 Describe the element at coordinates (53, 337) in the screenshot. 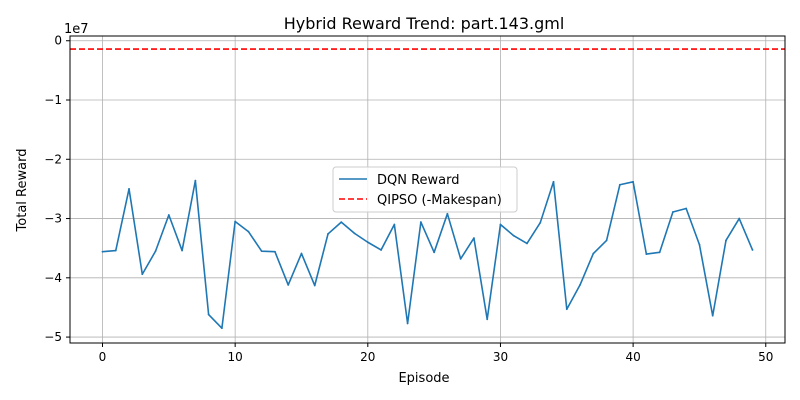

I see `y-tick-label: −5` at that location.